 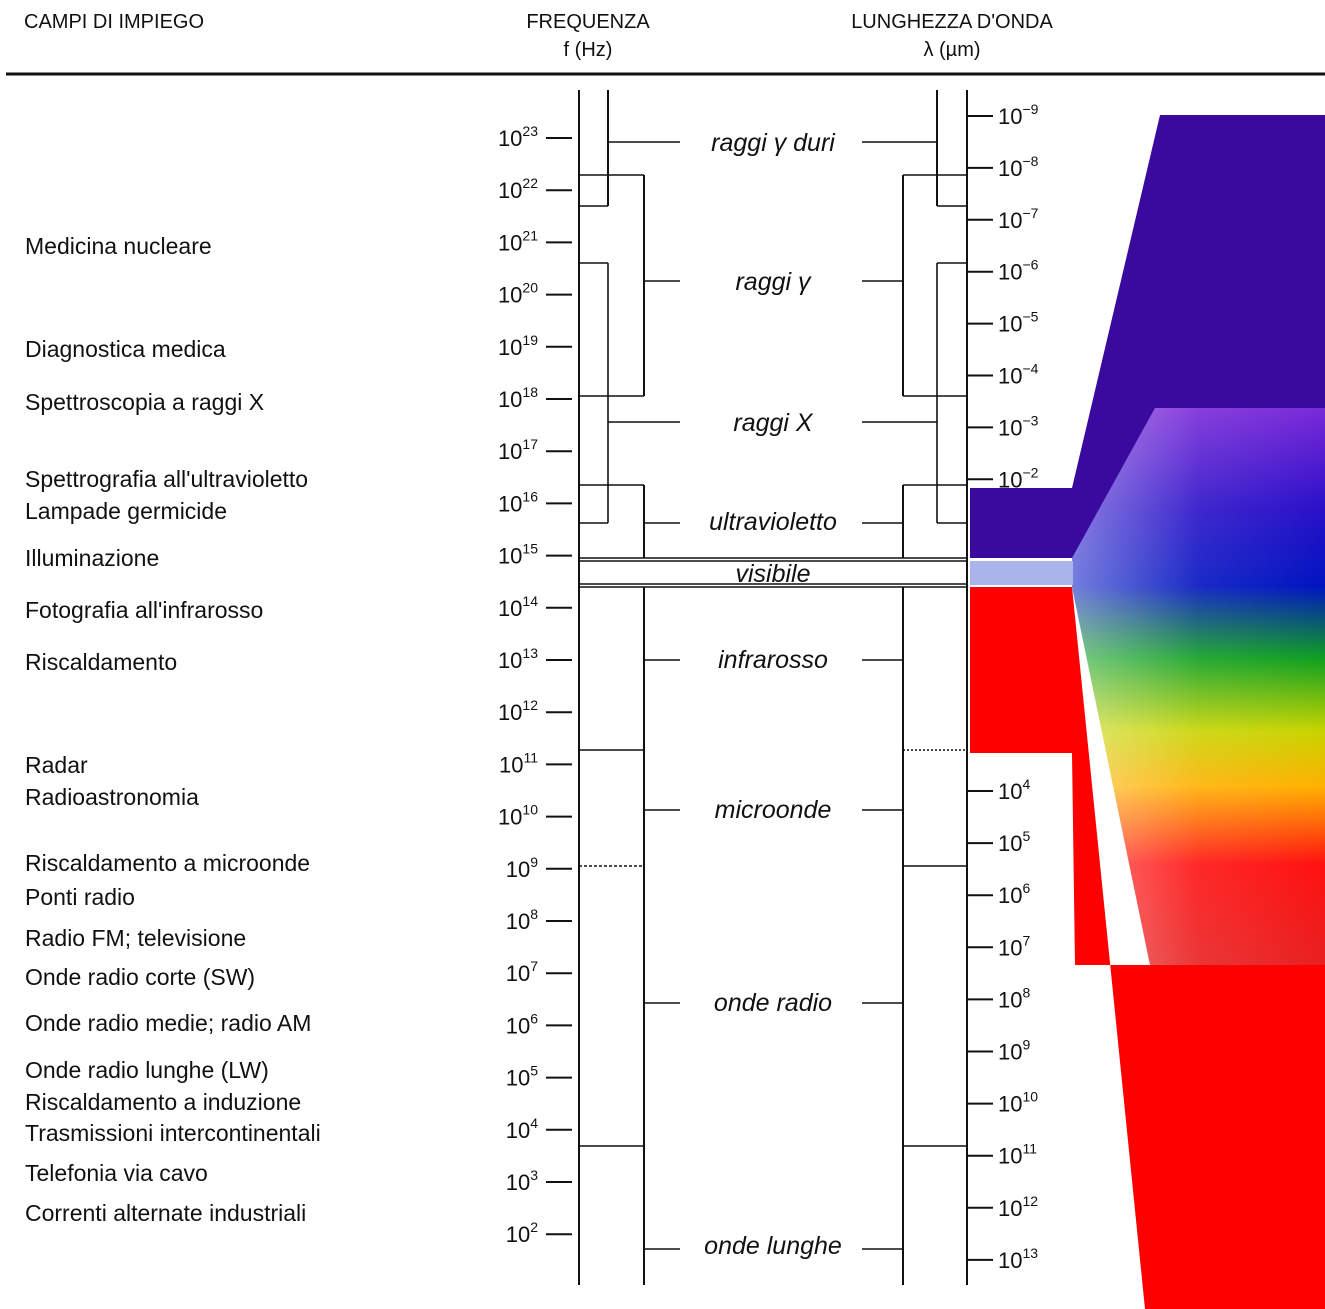 What do you see at coordinates (1018, 375) in the screenshot?
I see `wavelength-tick-label: 10⁻⁴` at bounding box center [1018, 375].